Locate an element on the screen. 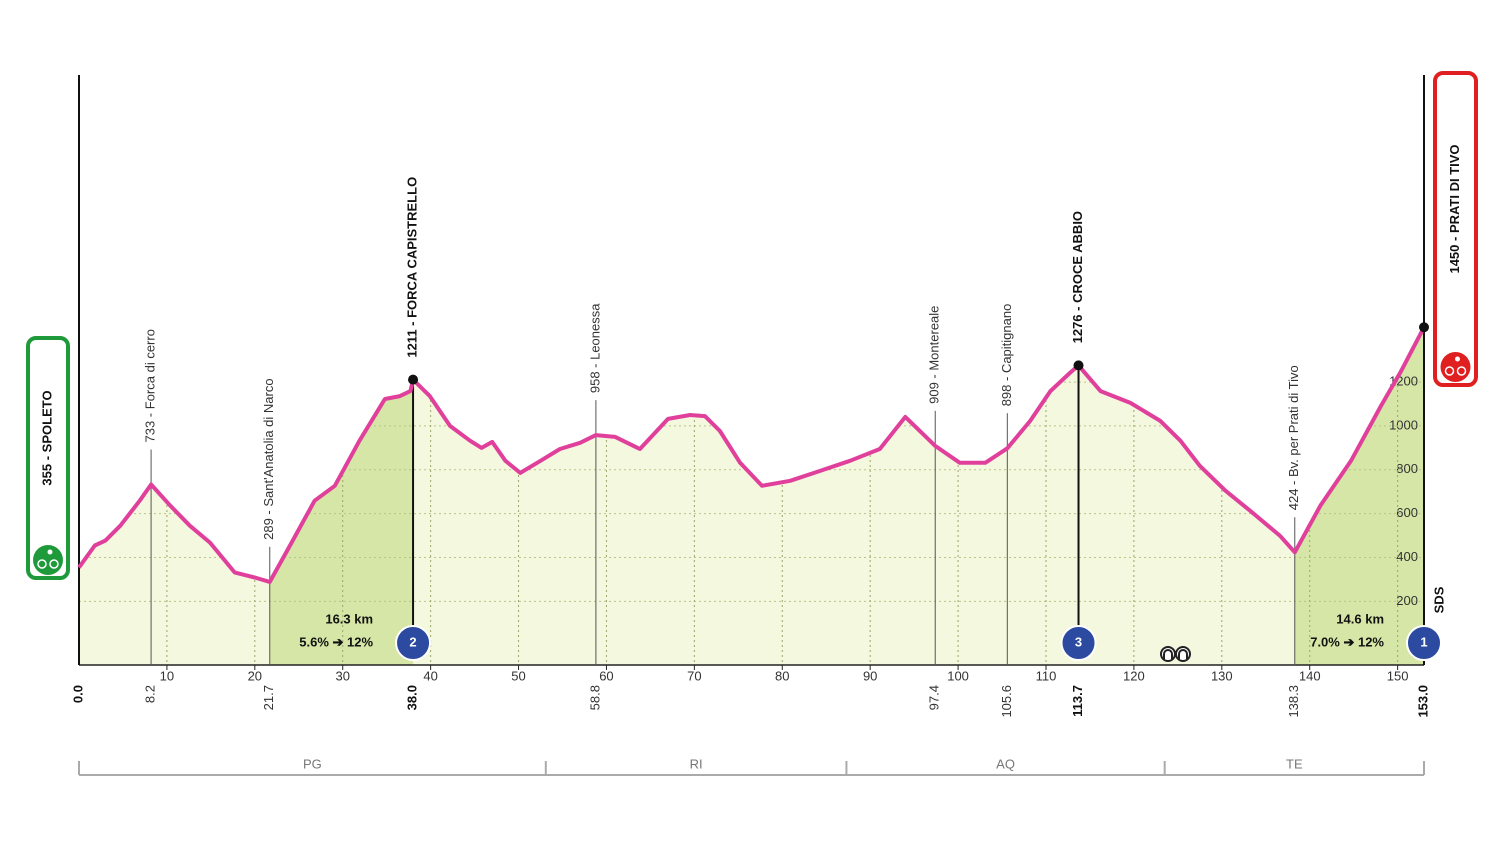 The width and height of the screenshot is (1488, 850). x-tick-label: 30 is located at coordinates (342, 675).